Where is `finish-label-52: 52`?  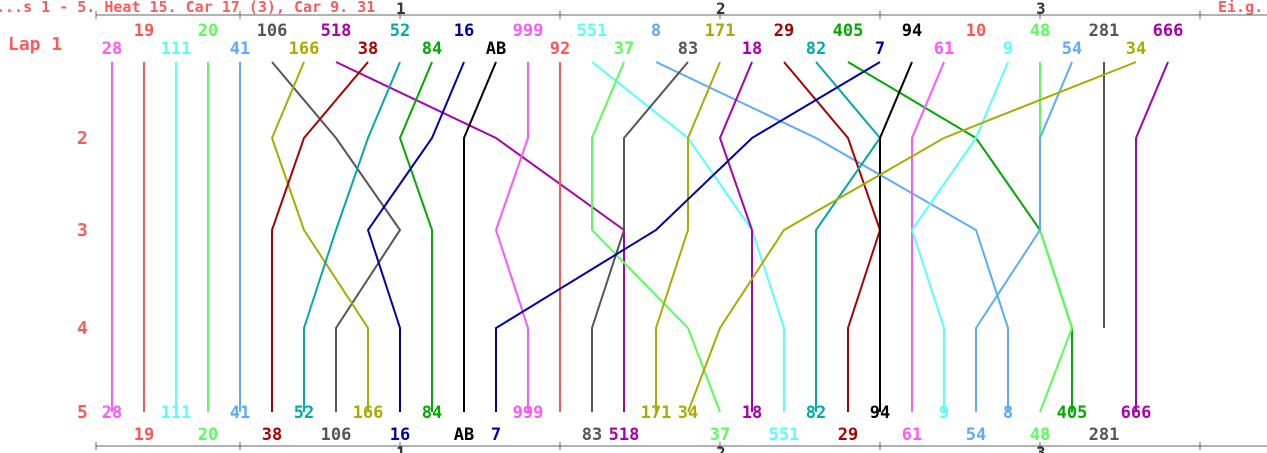 finish-label-52: 52 is located at coordinates (304, 413).